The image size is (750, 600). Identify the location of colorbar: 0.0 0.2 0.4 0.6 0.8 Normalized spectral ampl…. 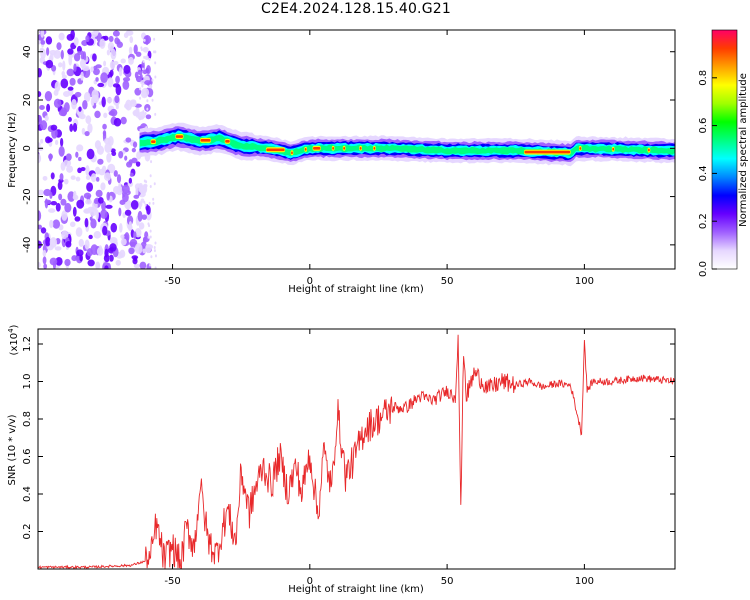
(723, 153).